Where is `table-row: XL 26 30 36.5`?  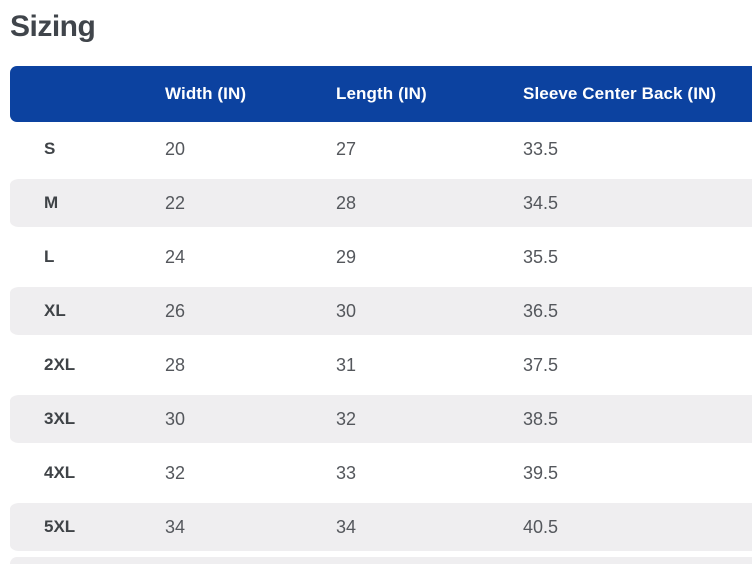
table-row: XL 26 30 36.5 is located at coordinates (381, 311).